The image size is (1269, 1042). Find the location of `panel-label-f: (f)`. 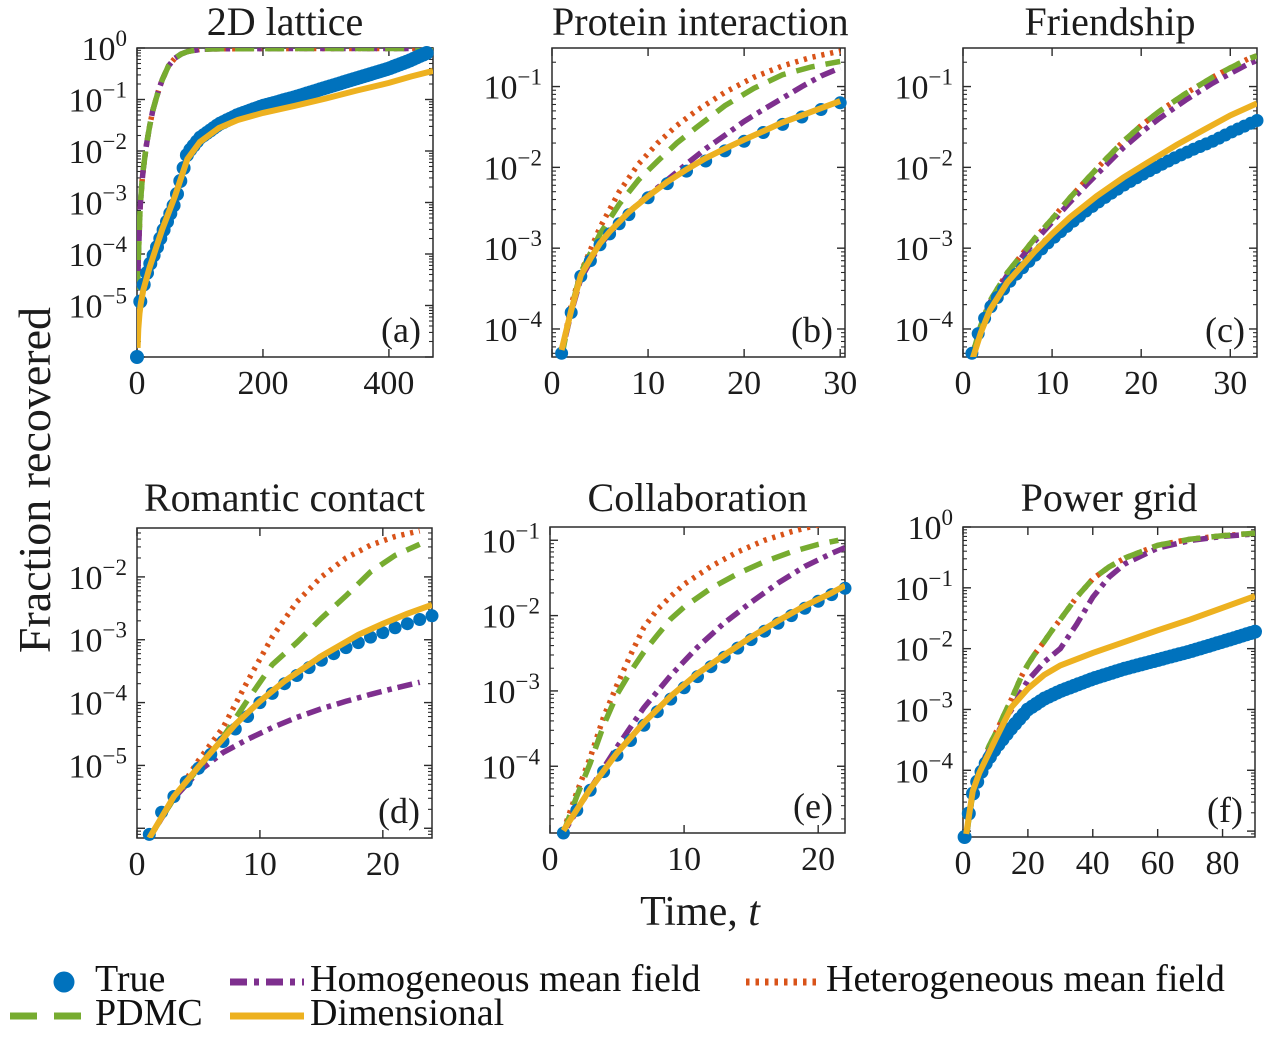

panel-label-f: (f) is located at coordinates (1225, 810).